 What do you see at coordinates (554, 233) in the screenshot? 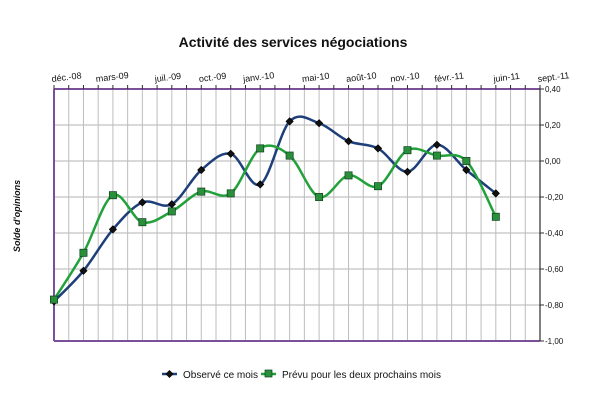
I see `y-tick-label: -0,40` at bounding box center [554, 233].